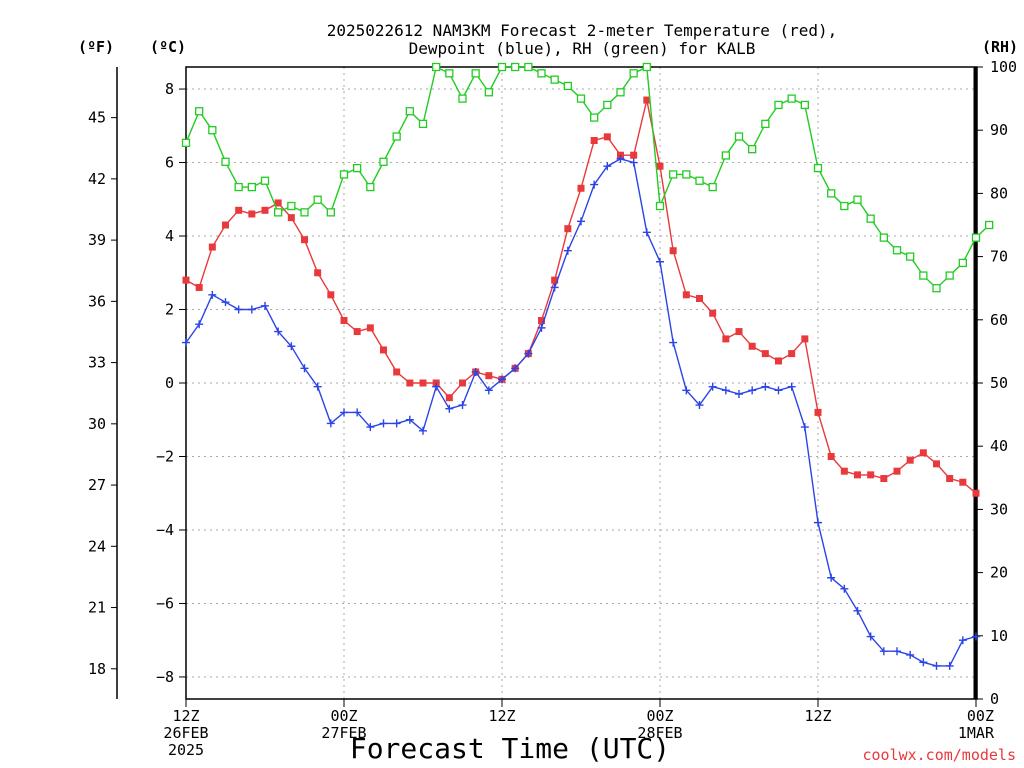 Image resolution: width=1024 pixels, height=768 pixels. I want to click on rh-tick-label: 100, so click(1003, 67).